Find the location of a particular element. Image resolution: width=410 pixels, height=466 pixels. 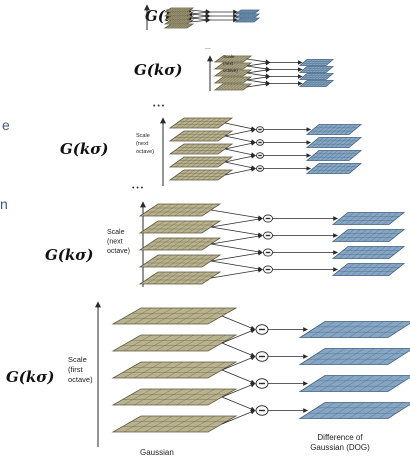

formula-label-4: G(kσ) is located at coordinates (69, 255).